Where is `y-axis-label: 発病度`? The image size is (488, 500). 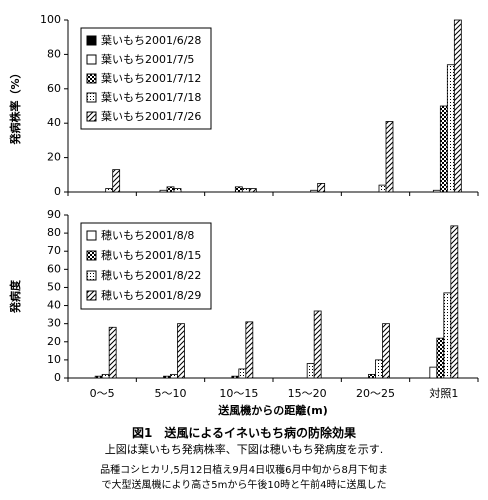
y-axis-label: 発病度 is located at coordinates (15, 296).